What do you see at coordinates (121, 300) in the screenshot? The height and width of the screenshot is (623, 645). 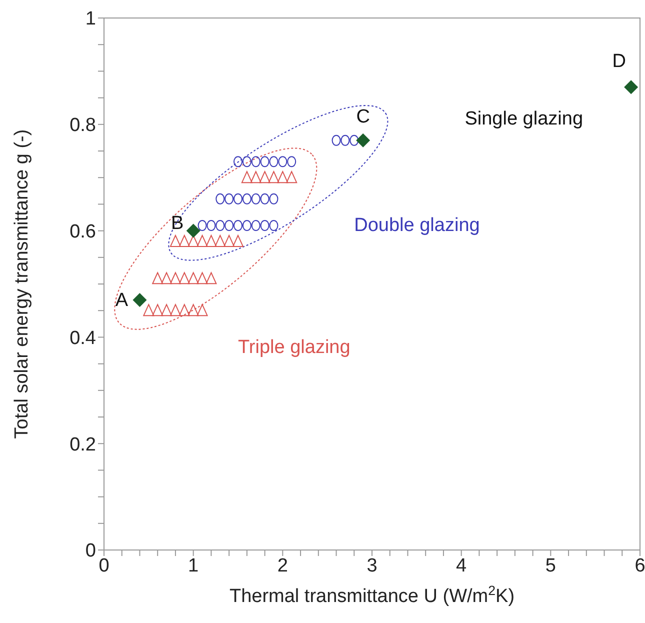 I see `annotation: A` at bounding box center [121, 300].